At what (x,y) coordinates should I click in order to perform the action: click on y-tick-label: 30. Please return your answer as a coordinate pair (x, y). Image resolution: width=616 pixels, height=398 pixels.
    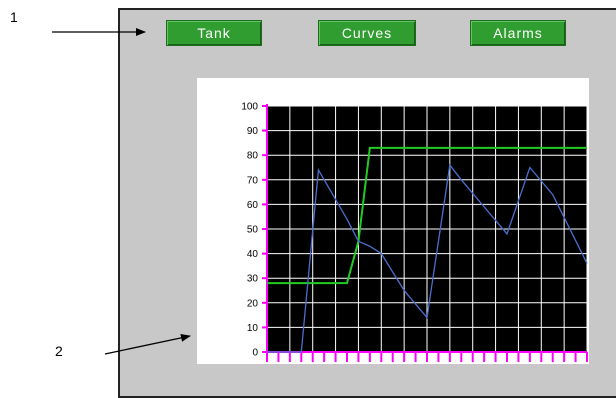
    Looking at the image, I should click on (253, 279).